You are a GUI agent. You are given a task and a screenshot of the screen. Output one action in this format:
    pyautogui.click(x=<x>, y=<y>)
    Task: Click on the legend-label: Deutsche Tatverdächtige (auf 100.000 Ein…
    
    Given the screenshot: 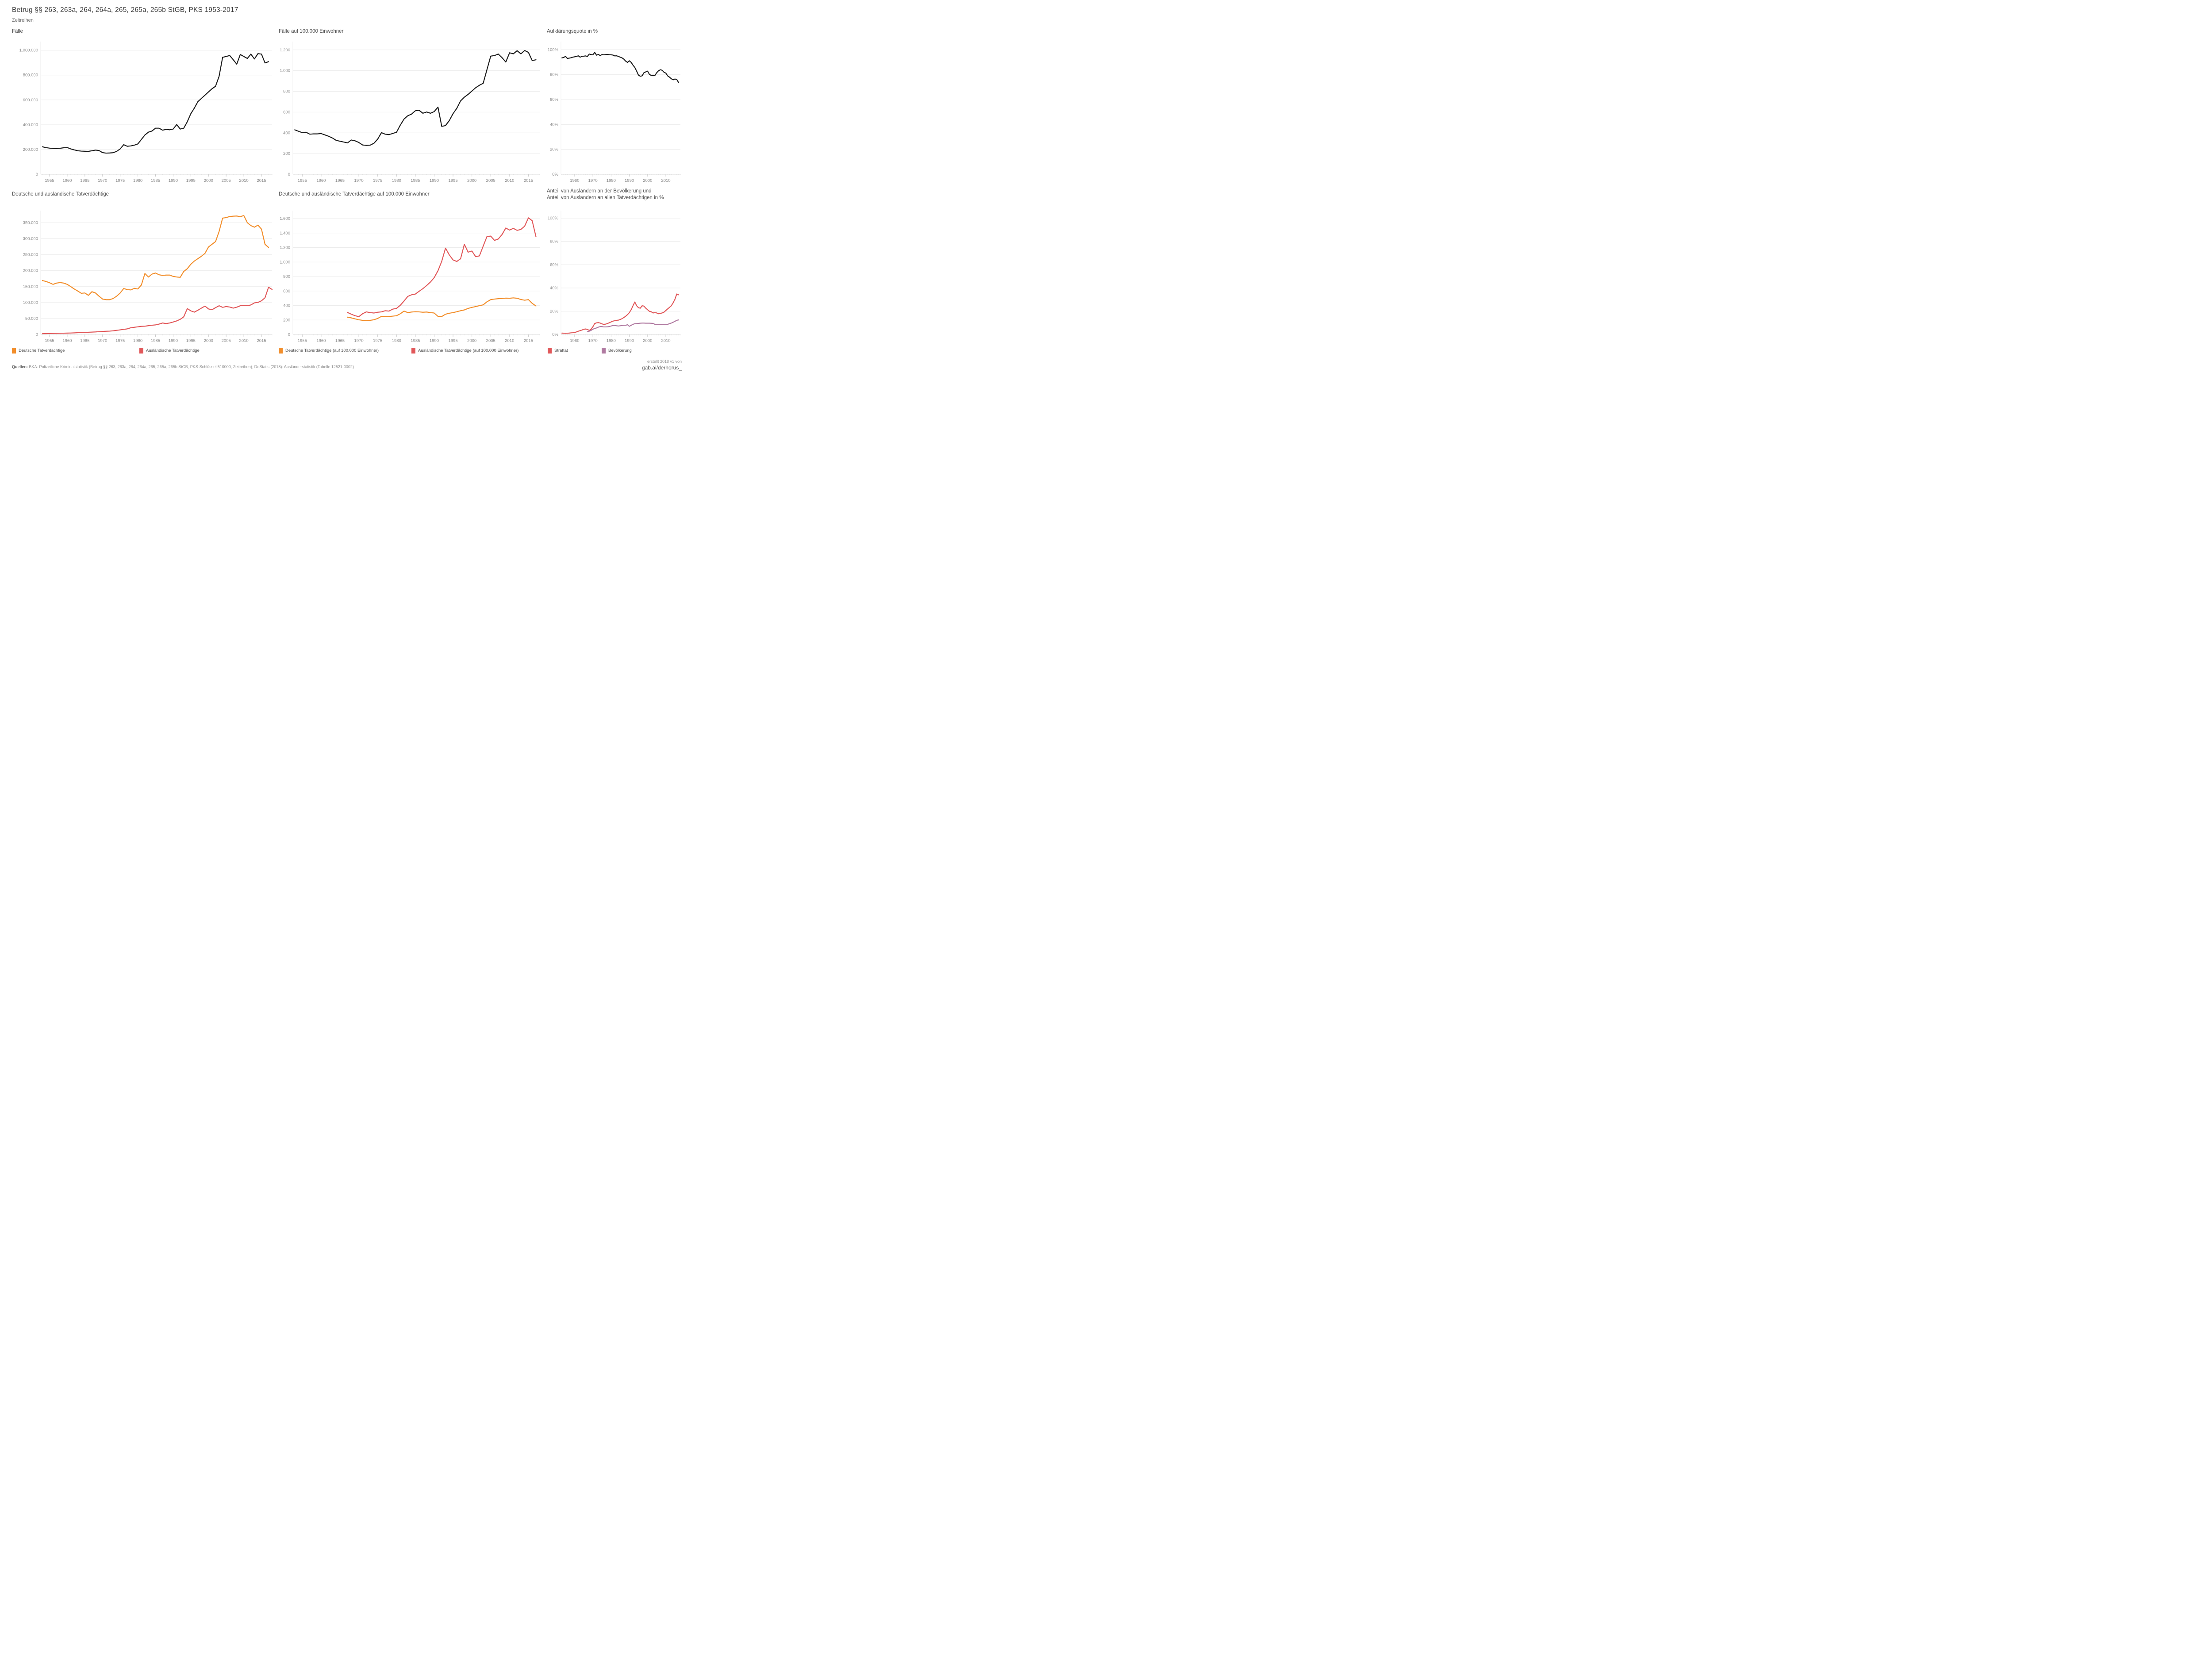 What is the action you would take?
    pyautogui.click(x=332, y=350)
    